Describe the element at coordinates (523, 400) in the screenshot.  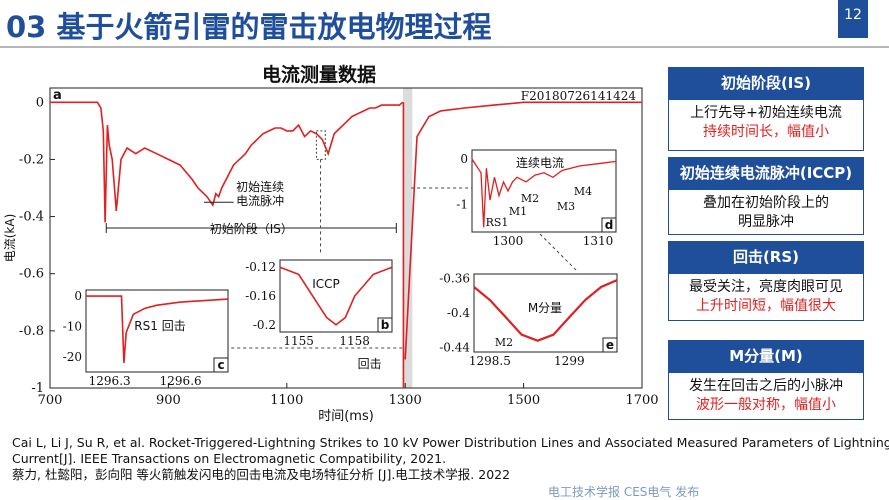
I see `x-tick-label: 1500` at that location.